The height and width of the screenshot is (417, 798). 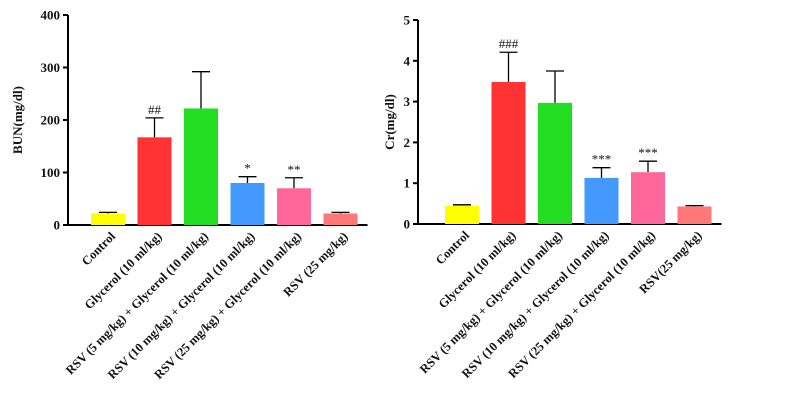 I want to click on y-tick-label: 4, so click(x=407, y=60).